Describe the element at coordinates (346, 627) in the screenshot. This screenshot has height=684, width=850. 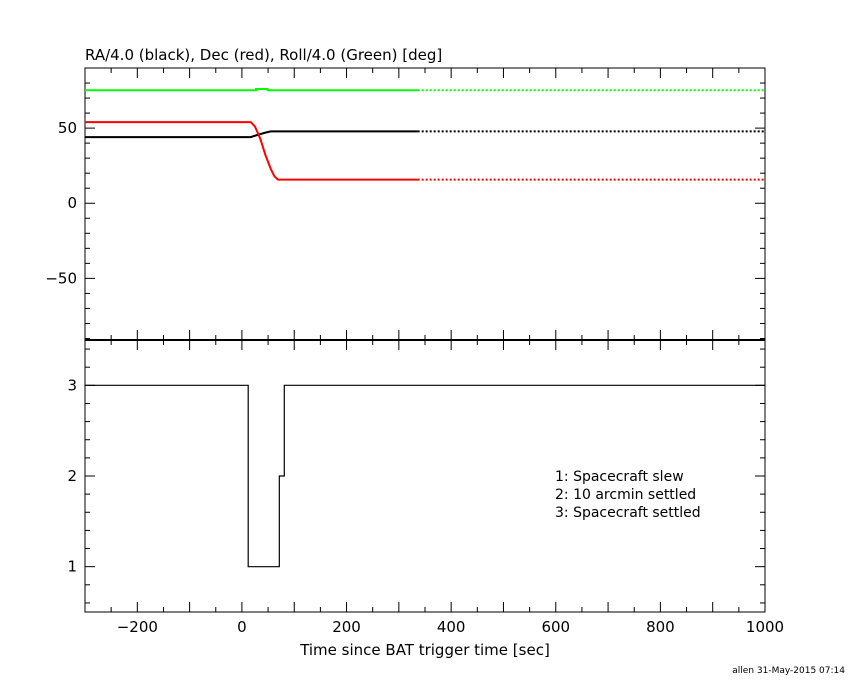
I see `x-tick-label: 200` at that location.